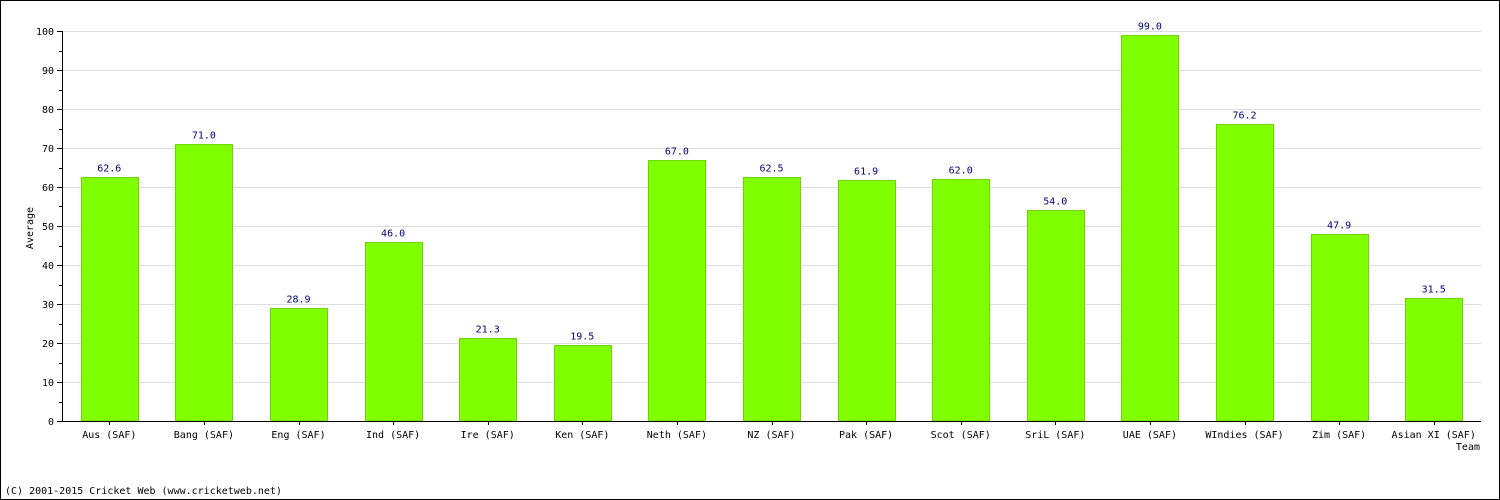 This screenshot has width=1500, height=500. I want to click on x-tick-label: NZ (SAF), so click(771, 435).